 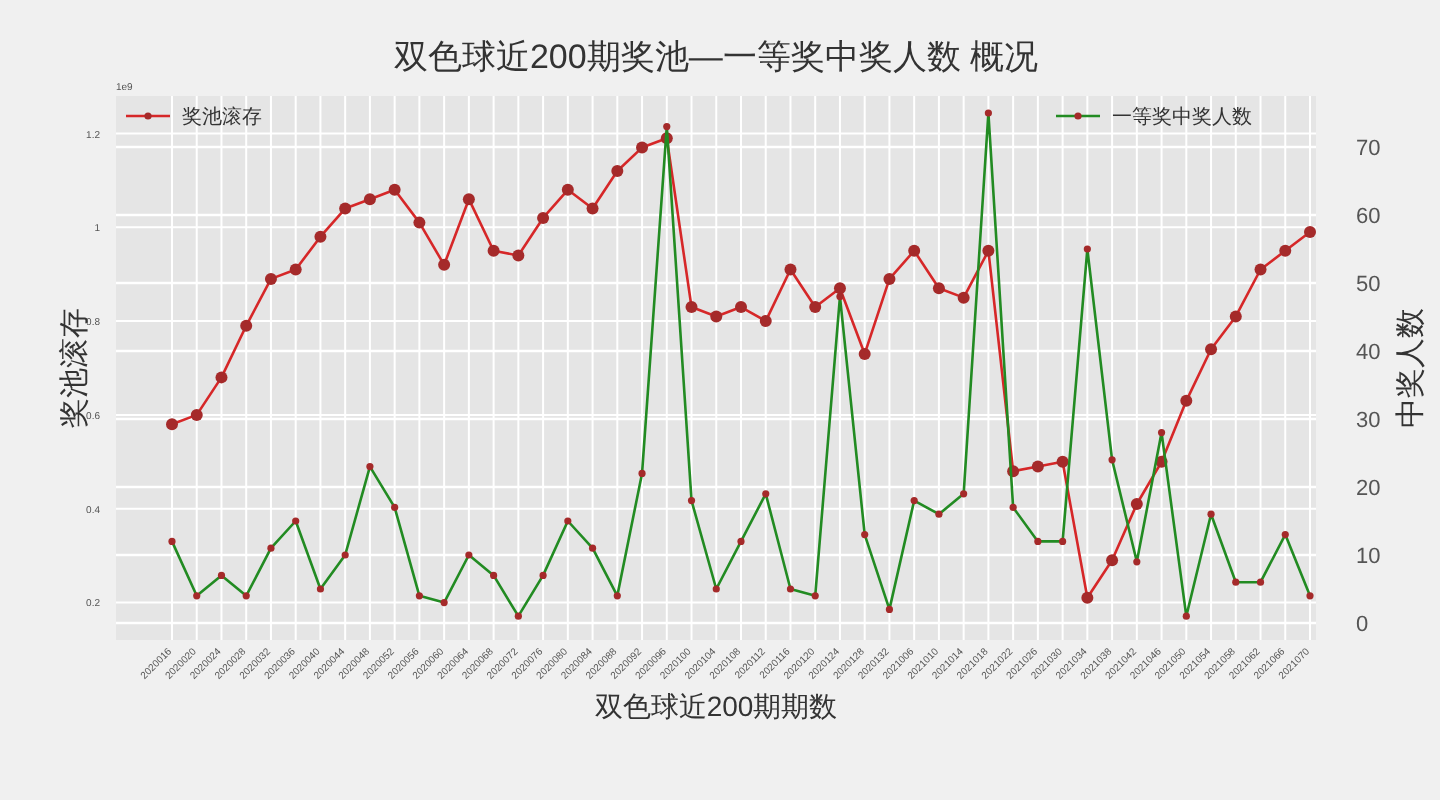 I want to click on y2-tick-label: 60, so click(x=1368, y=217).